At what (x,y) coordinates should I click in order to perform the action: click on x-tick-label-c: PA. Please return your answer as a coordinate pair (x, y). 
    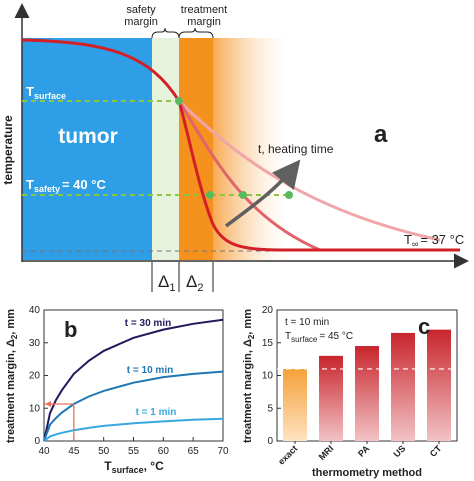
    Looking at the image, I should click on (364, 451).